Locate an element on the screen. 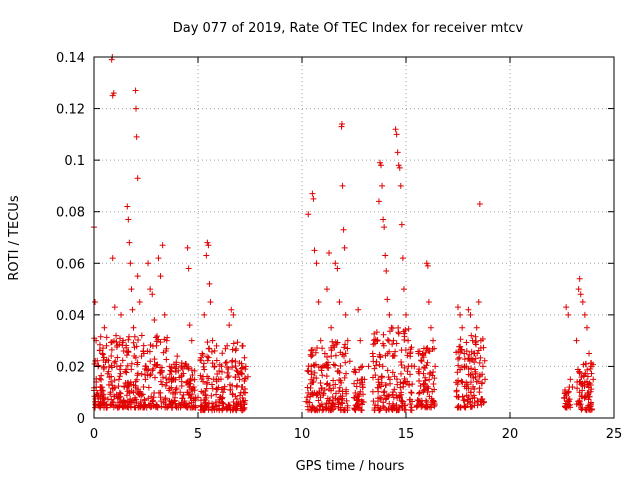 This screenshot has height=480, width=640. x-tick-label: 20 is located at coordinates (510, 434).